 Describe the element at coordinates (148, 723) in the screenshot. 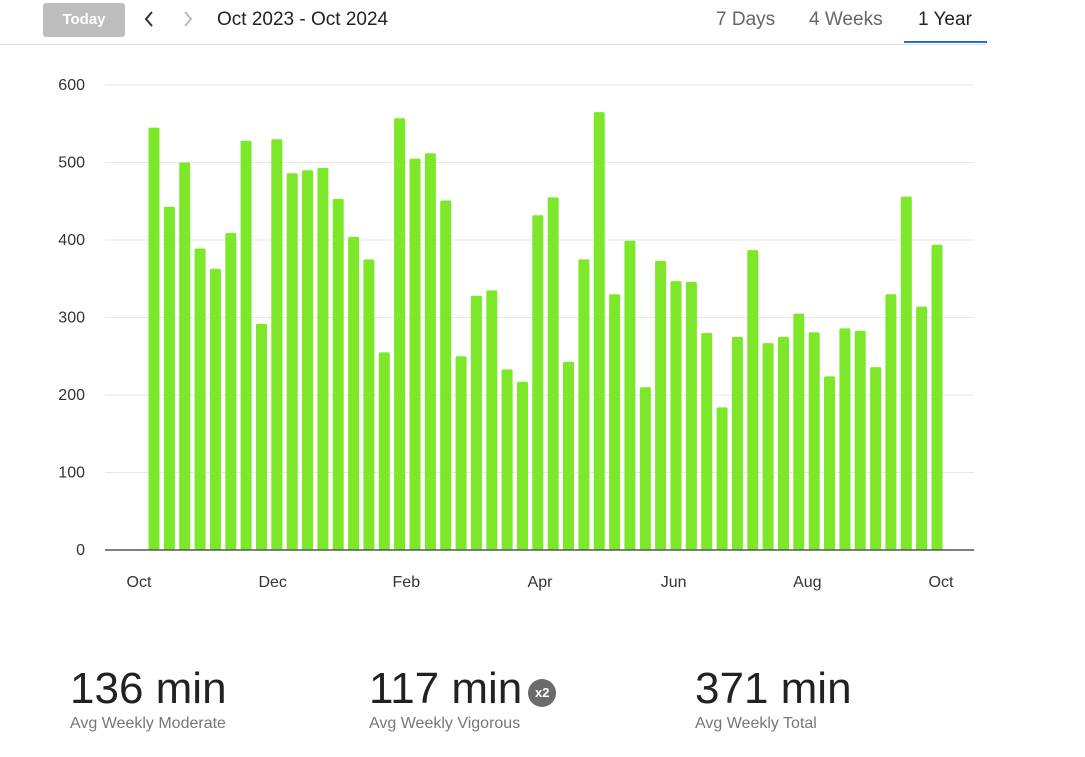

I see `stat-moderate-label: Avg Weekly Moderate` at that location.